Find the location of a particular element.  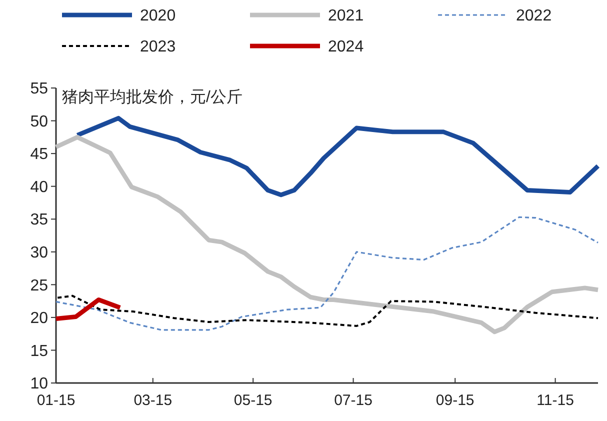

legend-label: 2023 is located at coordinates (158, 47).